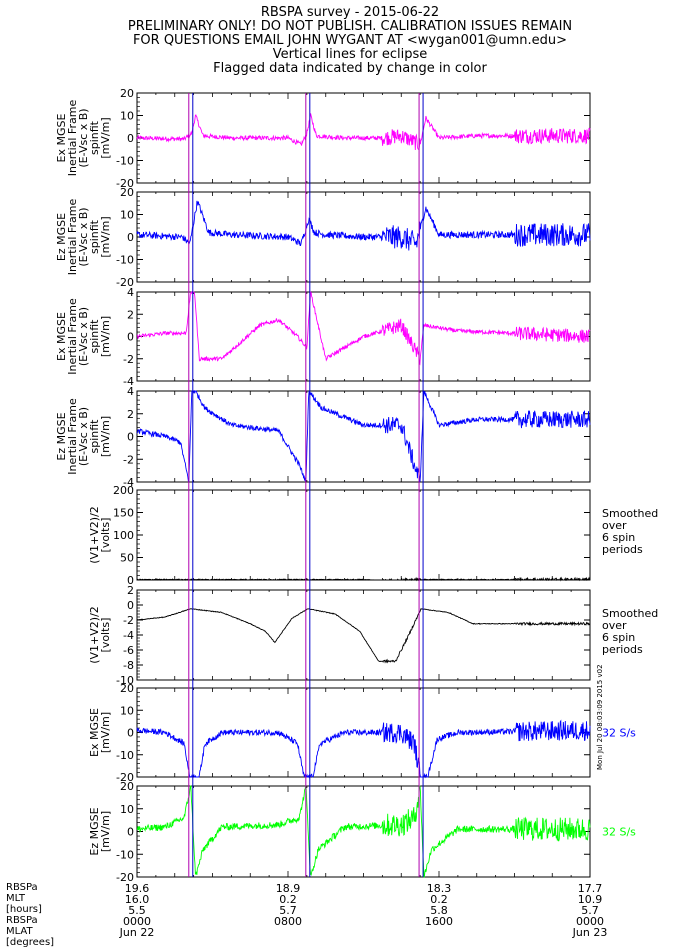 This screenshot has width=700, height=950. What do you see at coordinates (363, 328) in the screenshot?
I see `panel-3-series-line` at bounding box center [363, 328].